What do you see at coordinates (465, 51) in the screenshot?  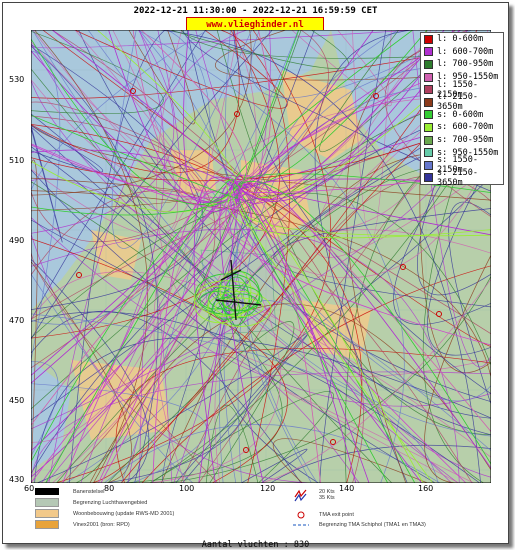 I see `legend-label: l: 600-700m` at bounding box center [465, 51].